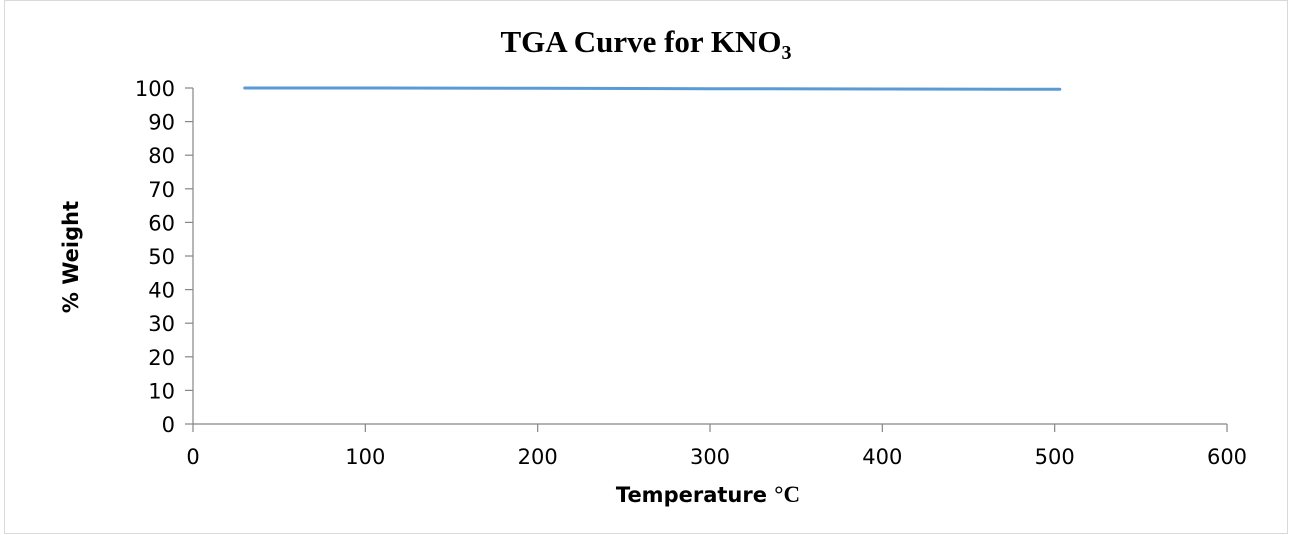 The width and height of the screenshot is (1293, 535). Describe the element at coordinates (161, 358) in the screenshot. I see `y-tick-label: 20` at that location.